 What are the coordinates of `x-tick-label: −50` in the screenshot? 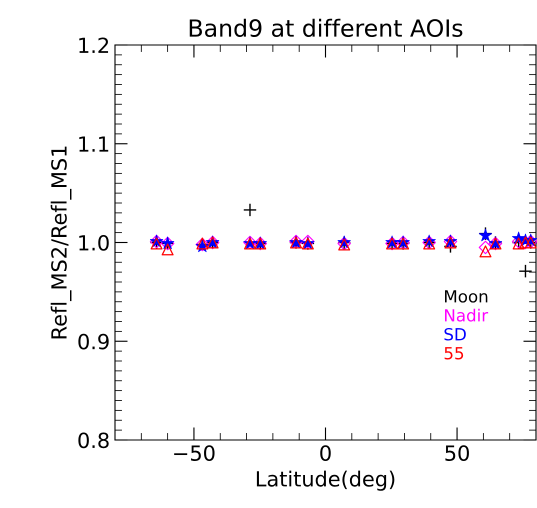 It's located at (194, 453).